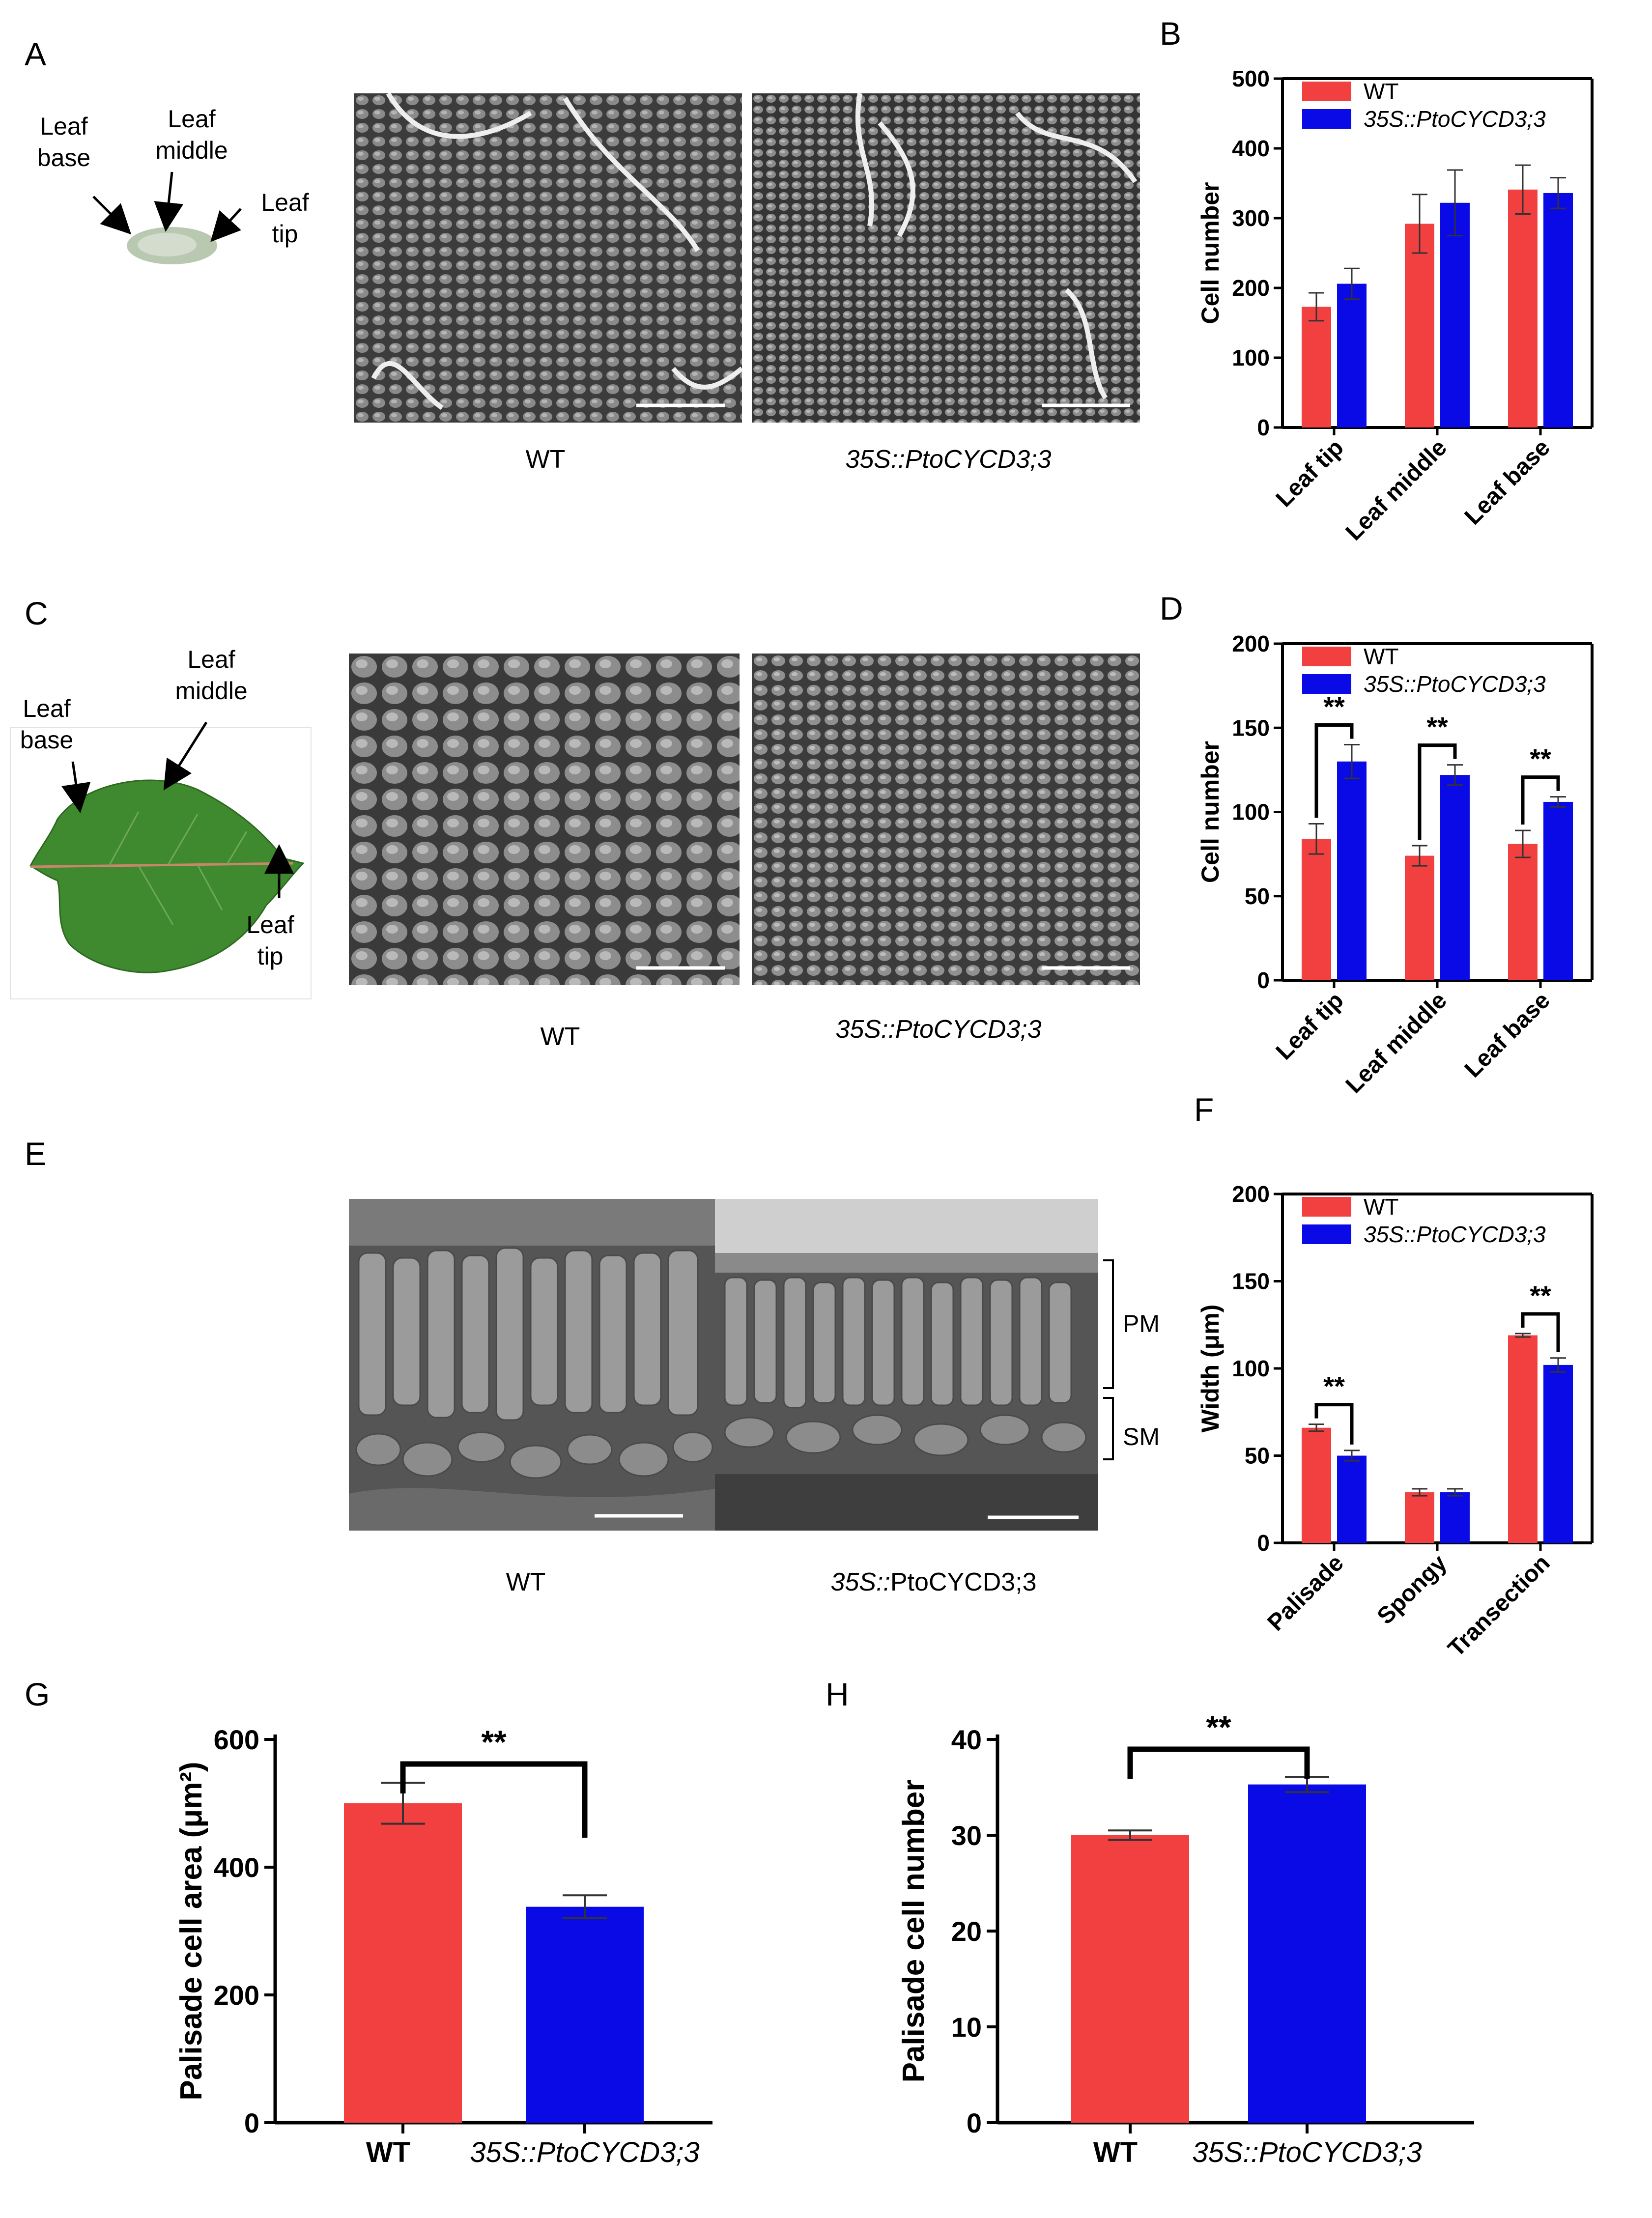 This screenshot has width=1652, height=2218. I want to click on sem-image-e-wt, so click(532, 1365).